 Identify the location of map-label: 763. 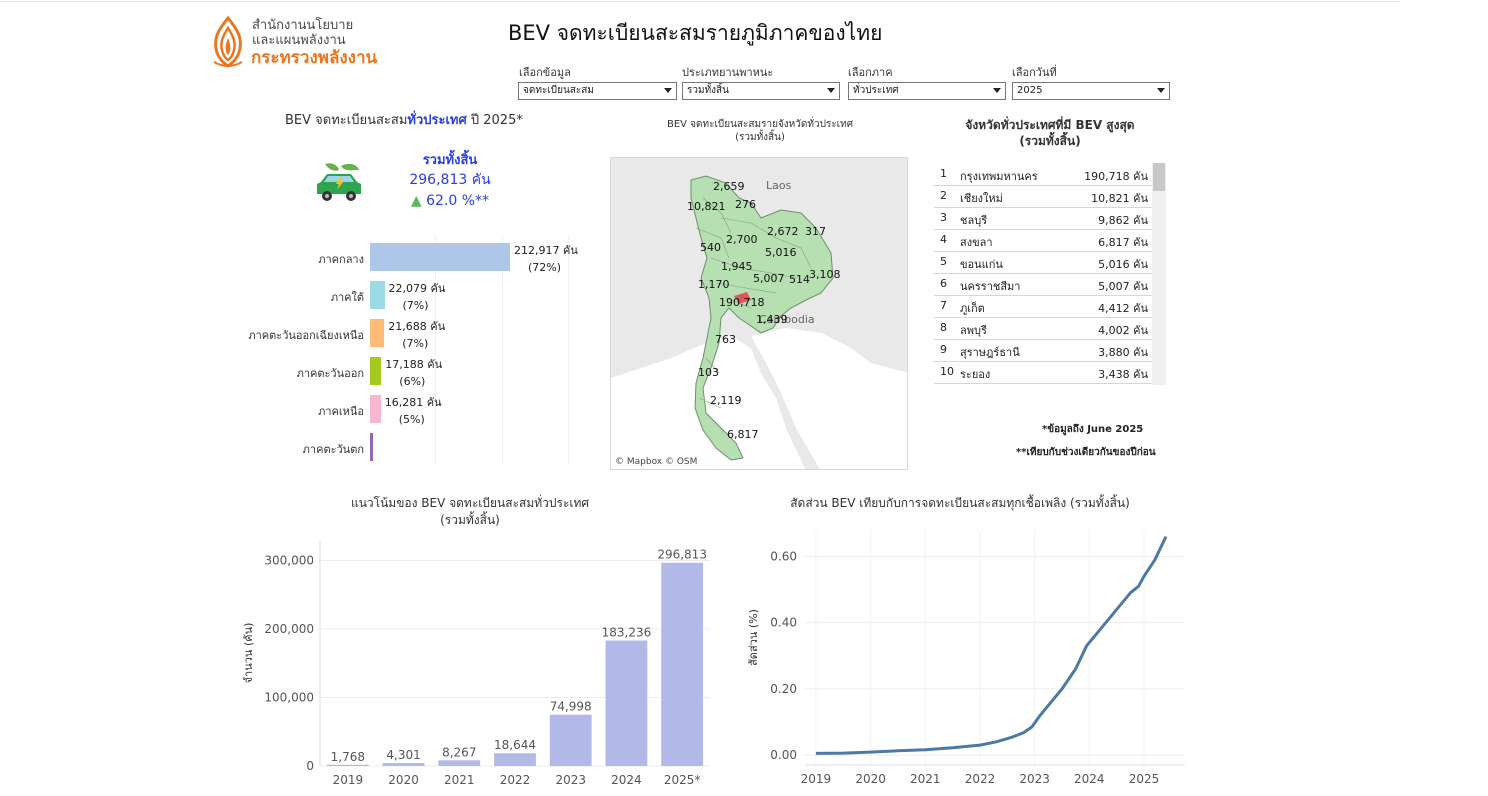
(725, 339).